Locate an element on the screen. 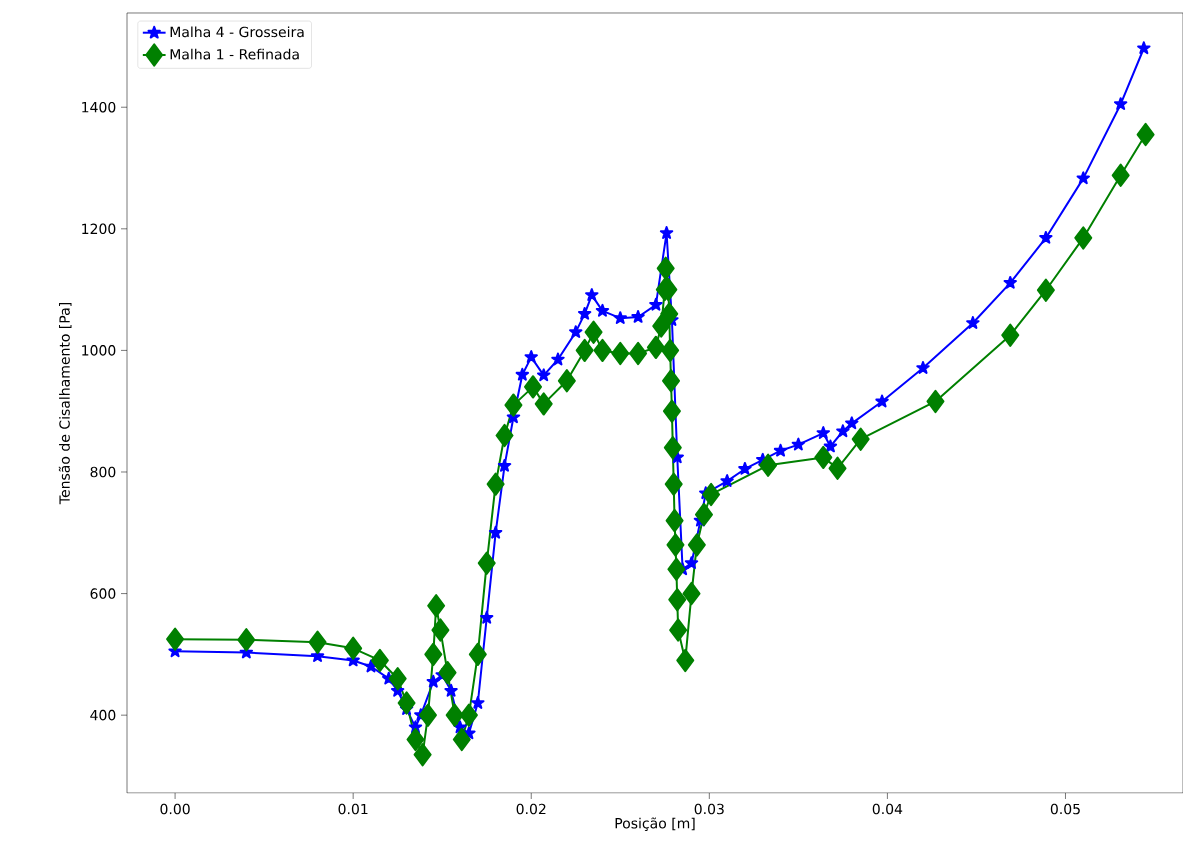  x-tick-label: 0.02 is located at coordinates (531, 809).